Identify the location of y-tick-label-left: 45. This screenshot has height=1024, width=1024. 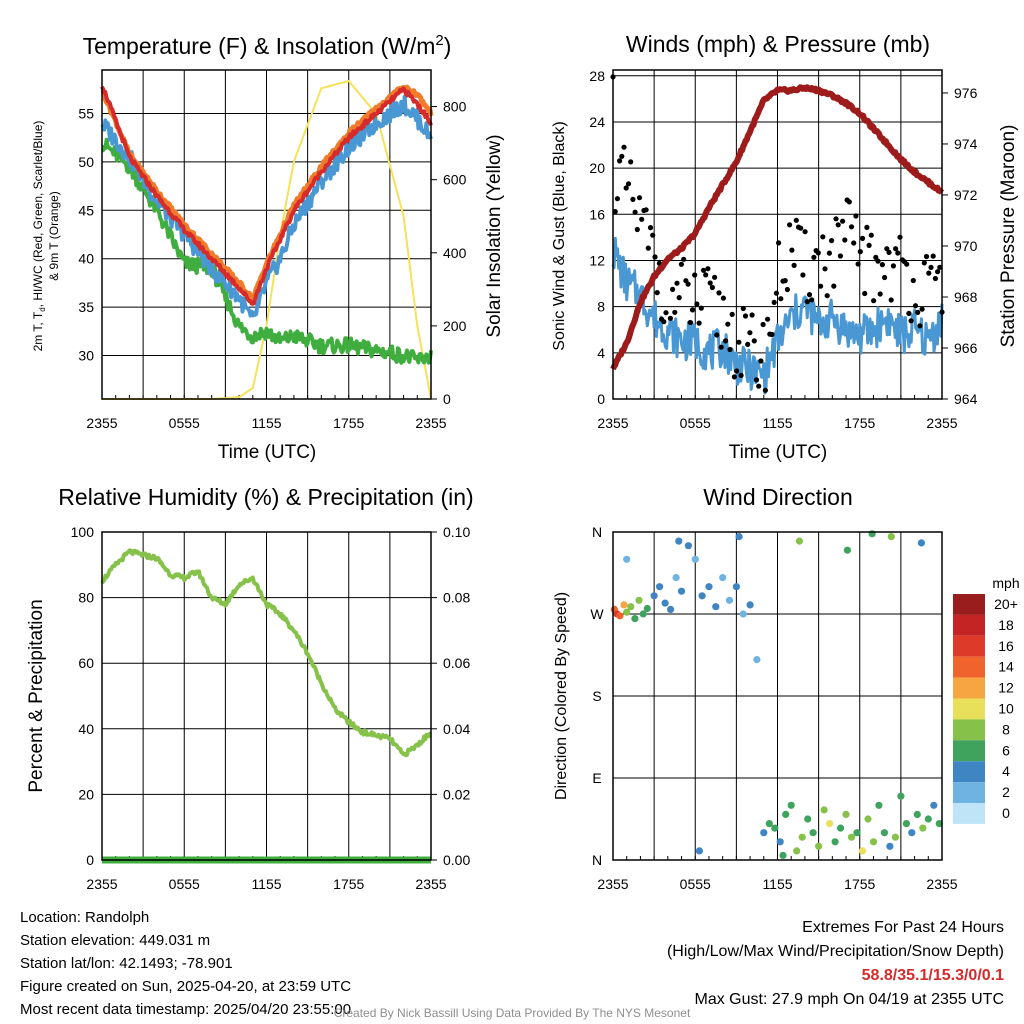
(86, 210).